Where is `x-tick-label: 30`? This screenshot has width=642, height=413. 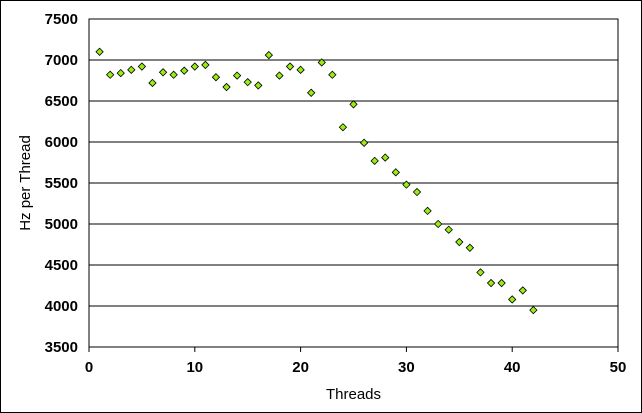
x-tick-label: 30 is located at coordinates (406, 367).